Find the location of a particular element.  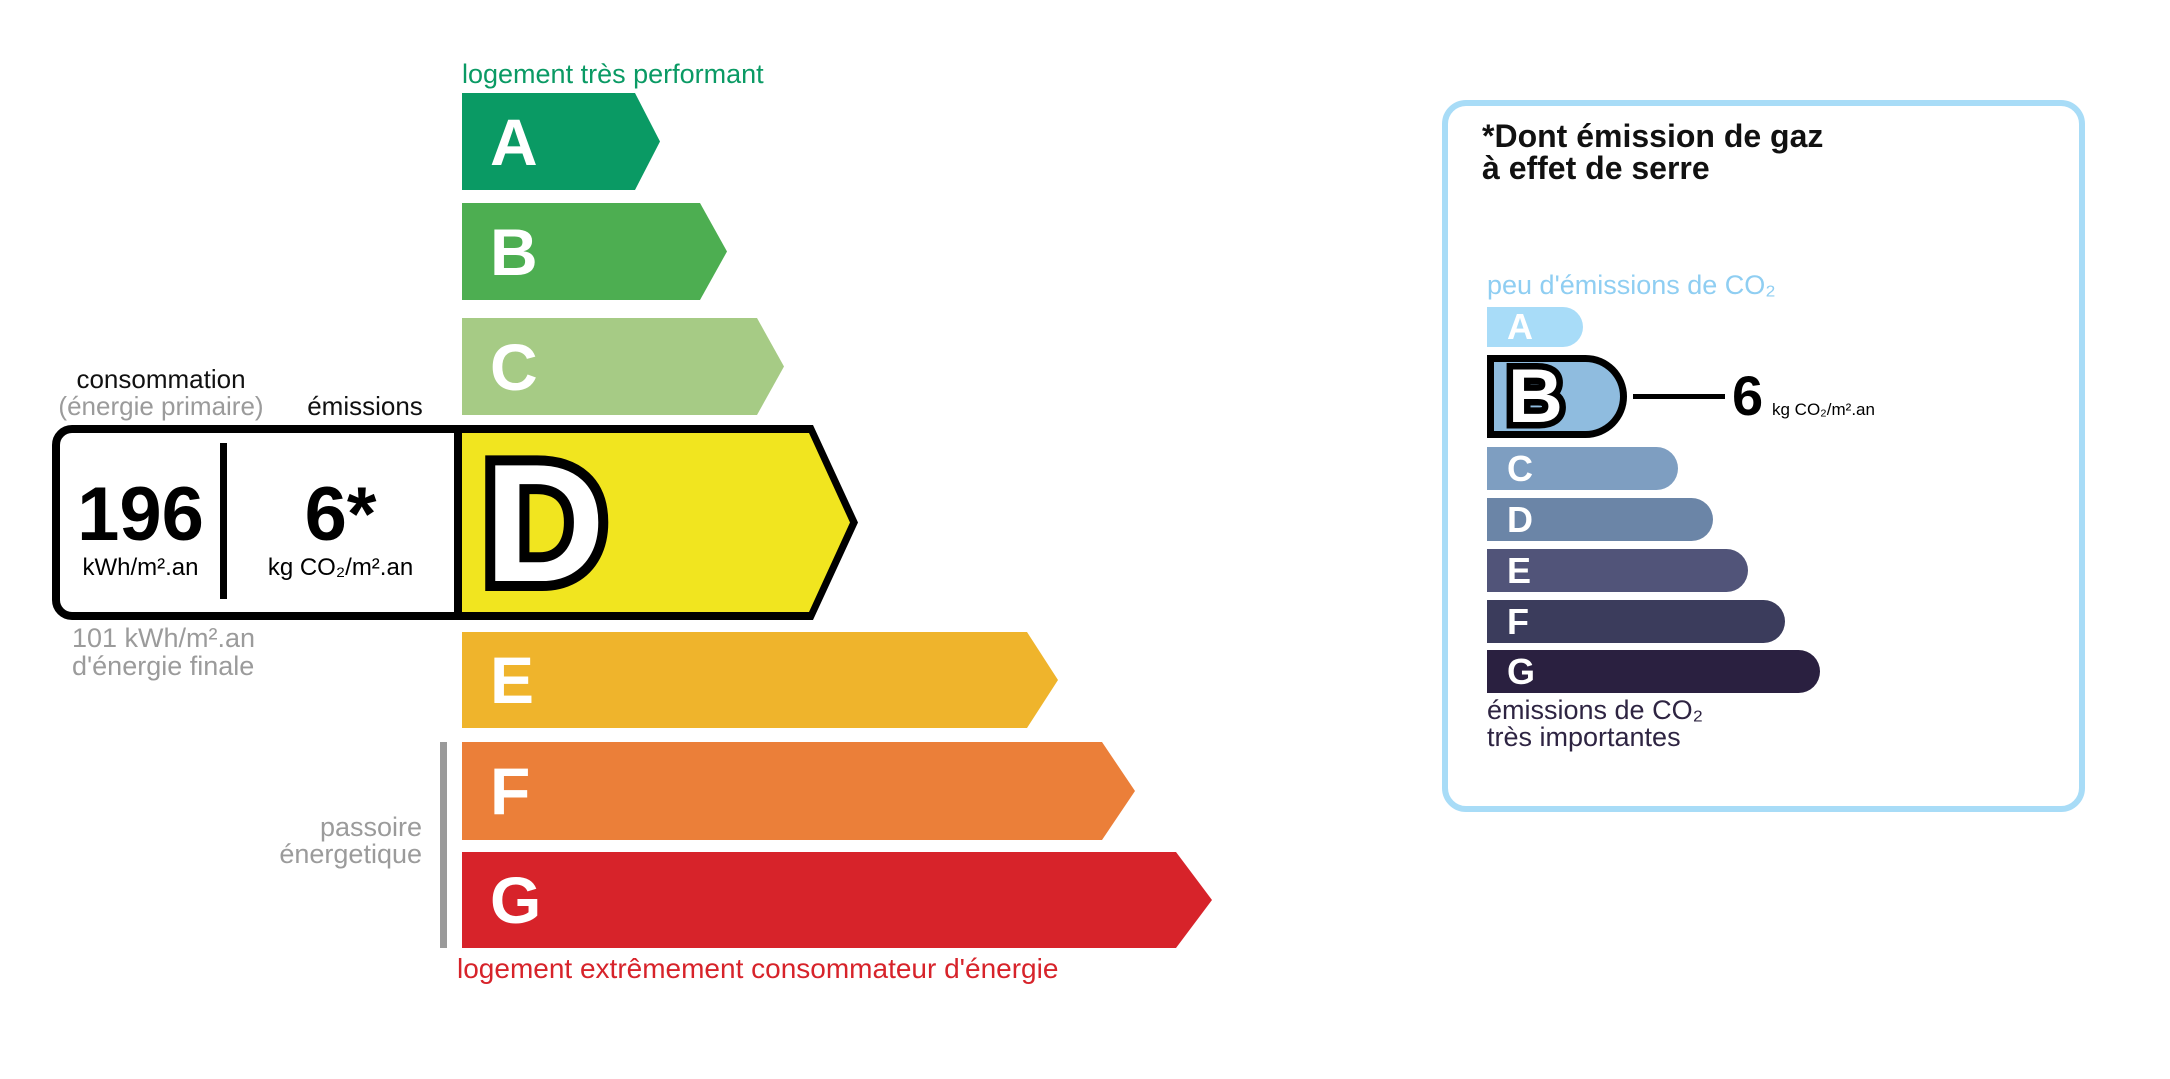

co2-high-label-line1: émissions de CO₂ is located at coordinates (1595, 710).